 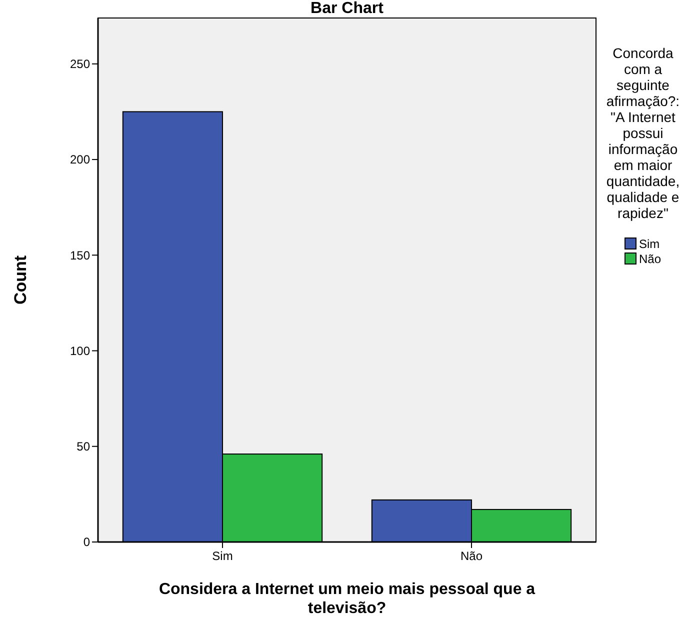 I want to click on y-tick-label: 250, so click(x=80, y=64).